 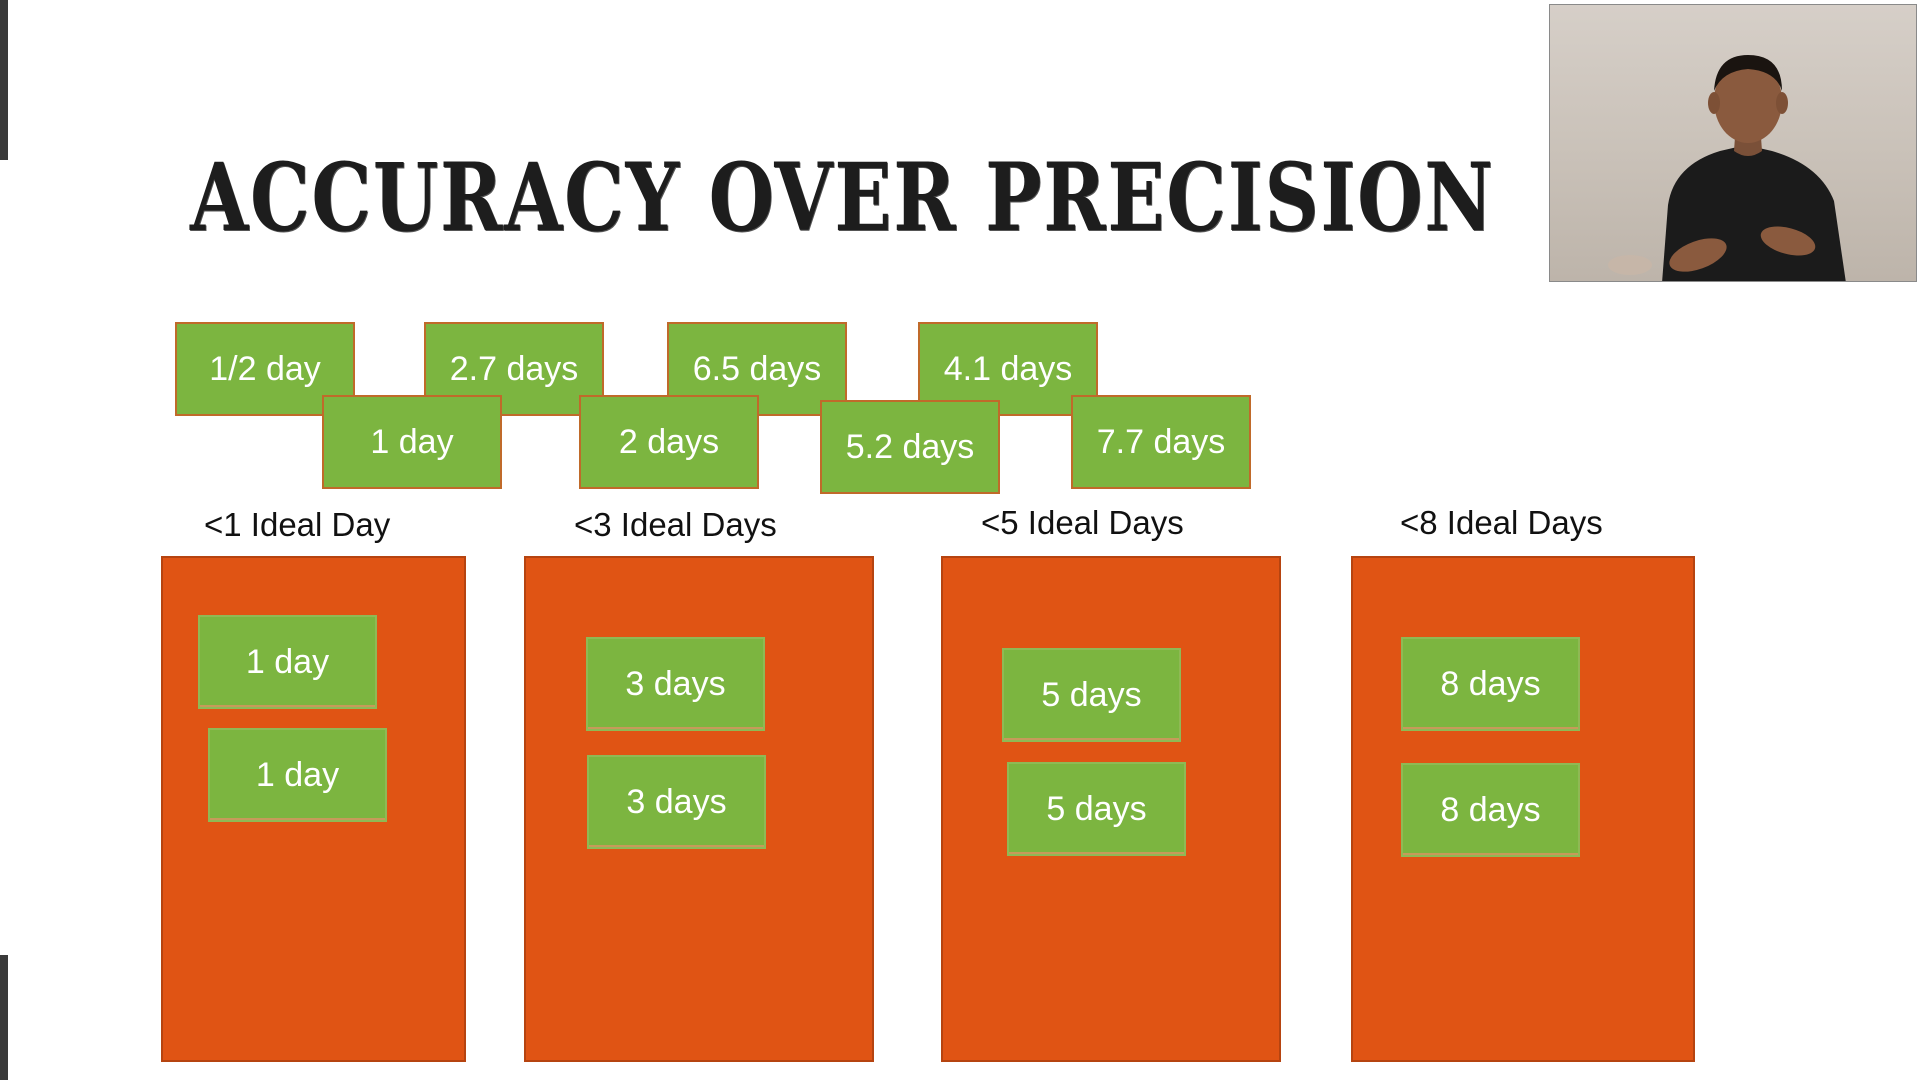 I want to click on window-edge-top, so click(x=4, y=80).